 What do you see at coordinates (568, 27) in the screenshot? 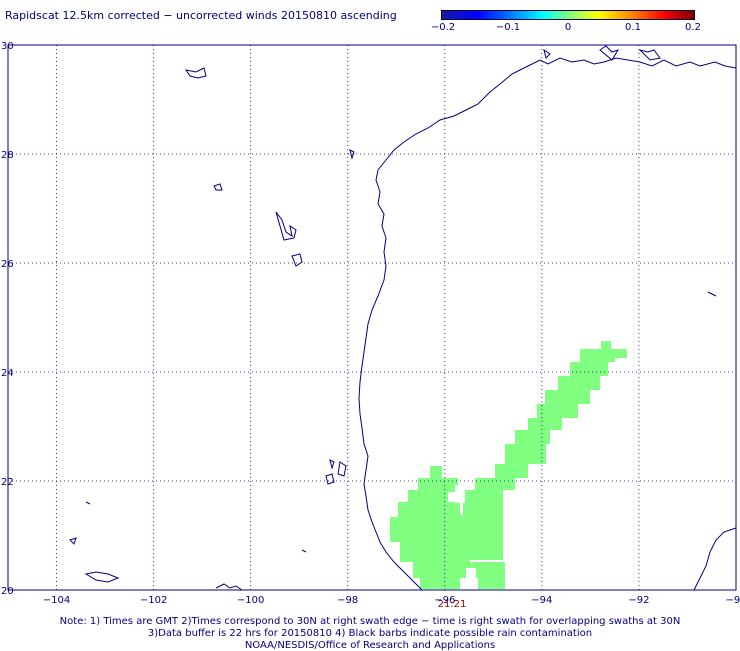
I see `colorbar-tick: 0` at bounding box center [568, 27].